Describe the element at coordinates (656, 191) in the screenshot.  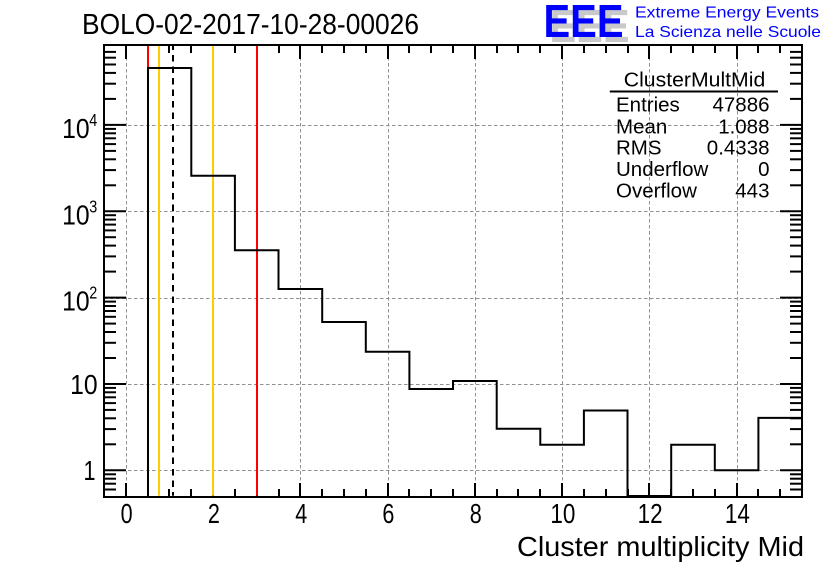
I see `svg-text: Overflow` at that location.